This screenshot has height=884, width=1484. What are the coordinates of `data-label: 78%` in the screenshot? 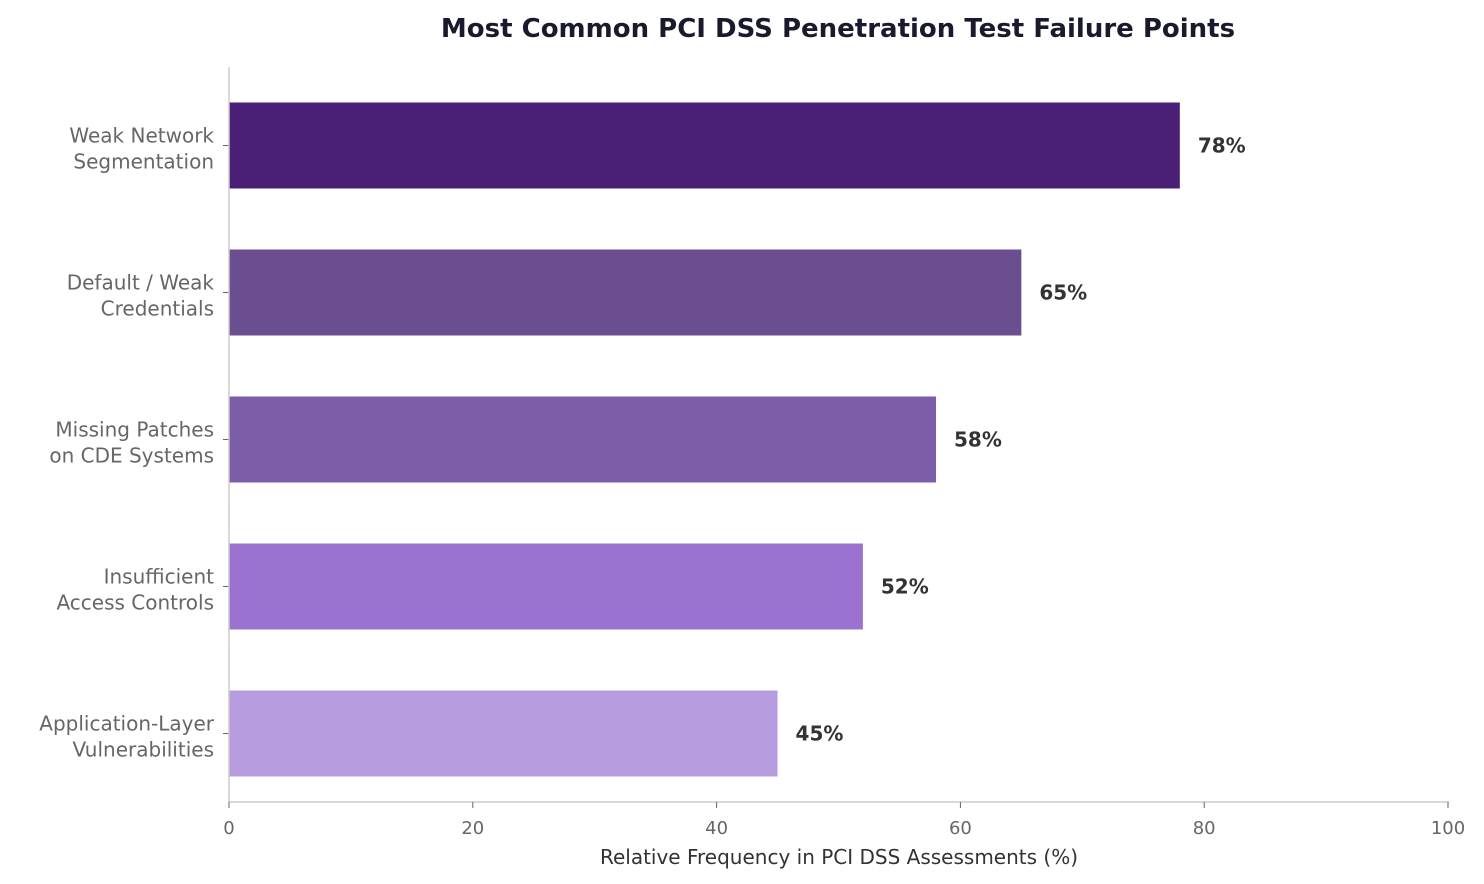 It's located at (1222, 146).